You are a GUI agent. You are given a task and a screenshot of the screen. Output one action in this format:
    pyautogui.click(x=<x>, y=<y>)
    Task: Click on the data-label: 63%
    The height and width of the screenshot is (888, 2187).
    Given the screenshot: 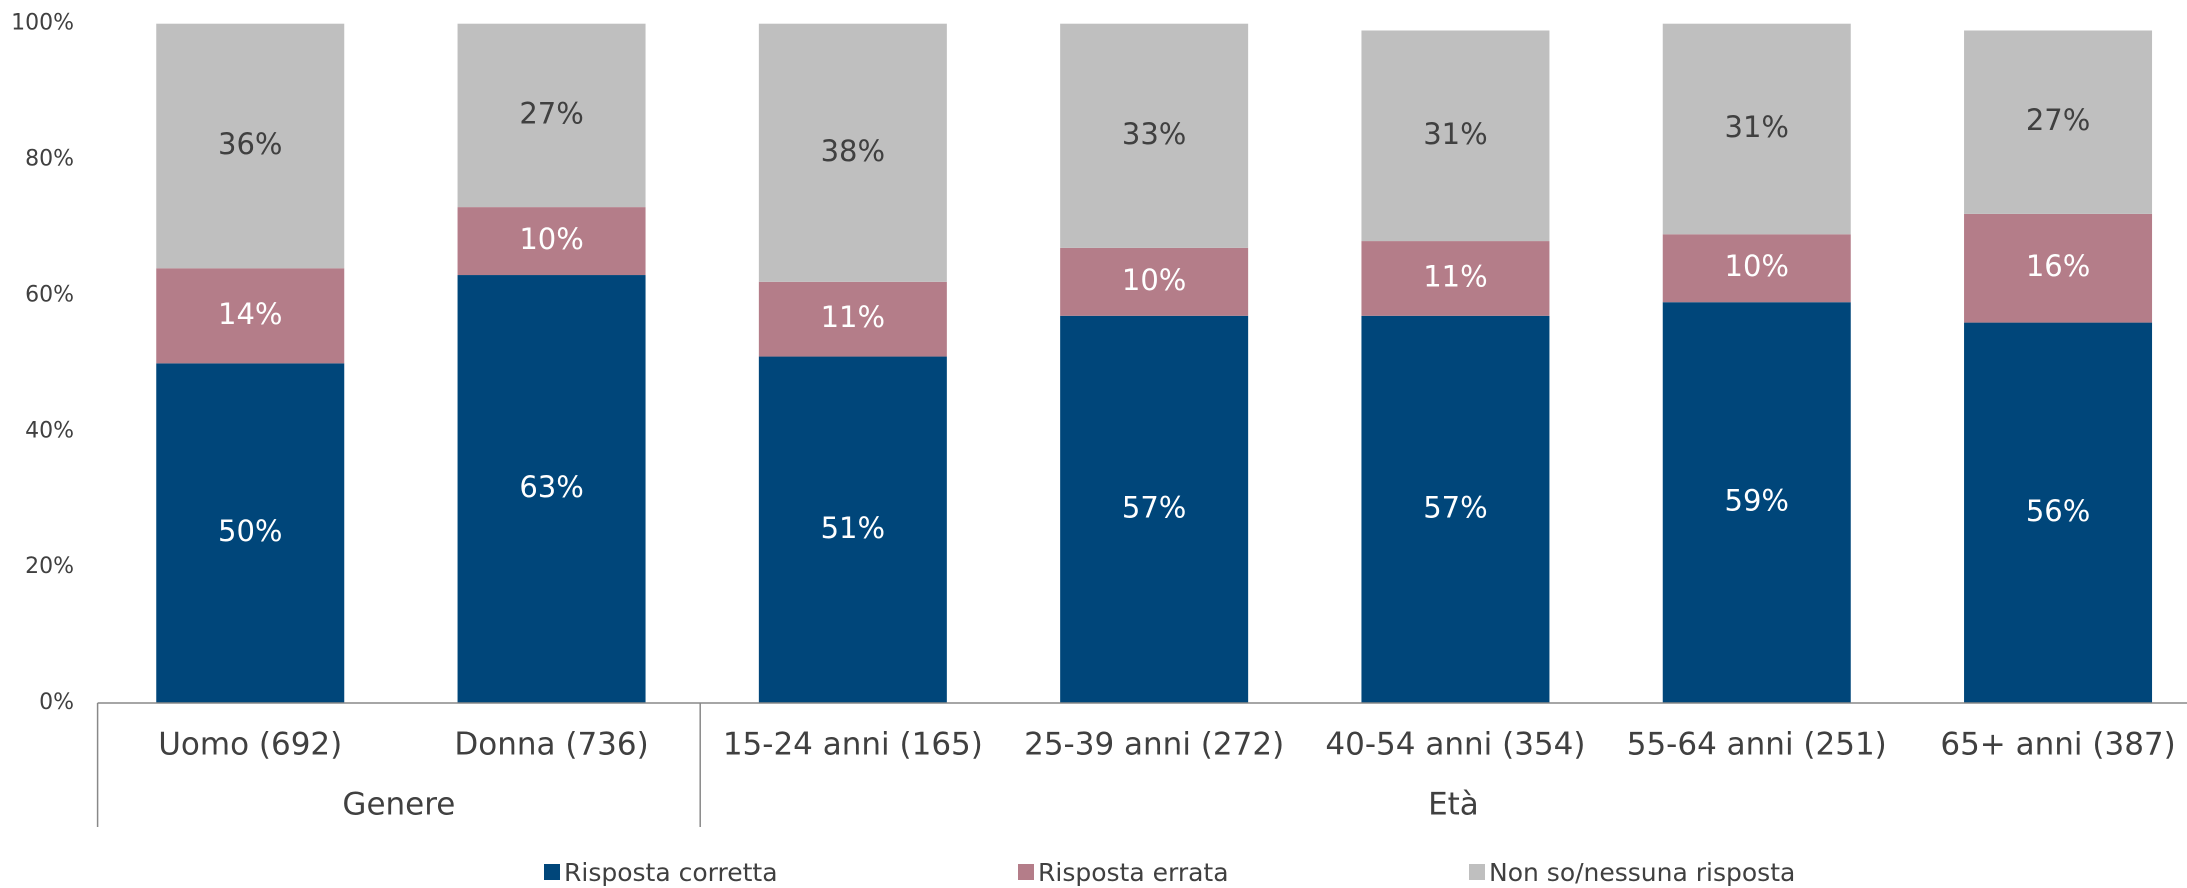 What is the action you would take?
    pyautogui.click(x=551, y=487)
    